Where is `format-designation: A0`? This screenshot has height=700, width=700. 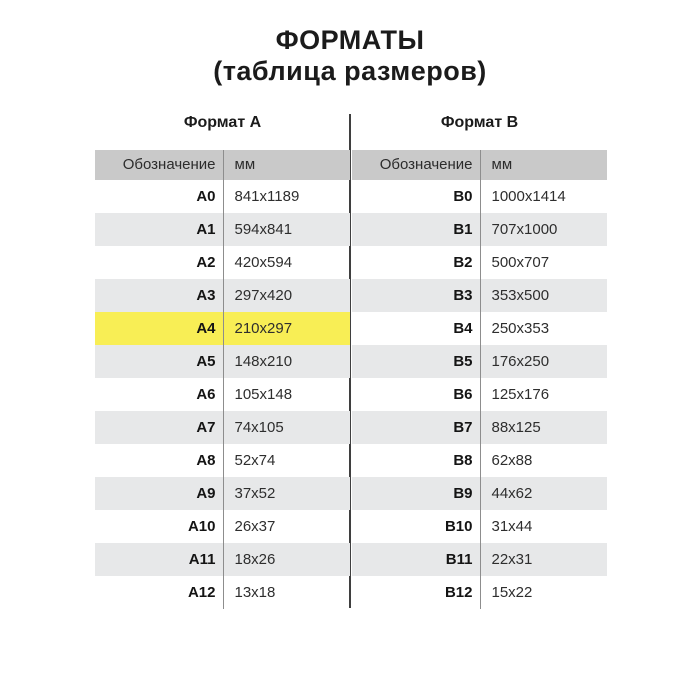 format-designation: A0 is located at coordinates (206, 196).